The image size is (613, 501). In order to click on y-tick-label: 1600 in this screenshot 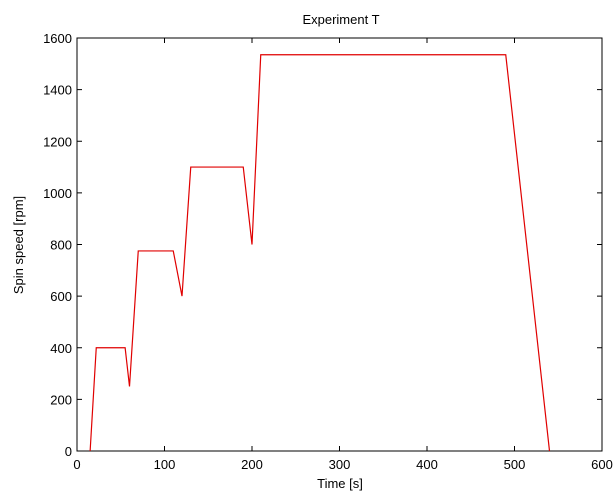, I will do `click(57, 38)`.